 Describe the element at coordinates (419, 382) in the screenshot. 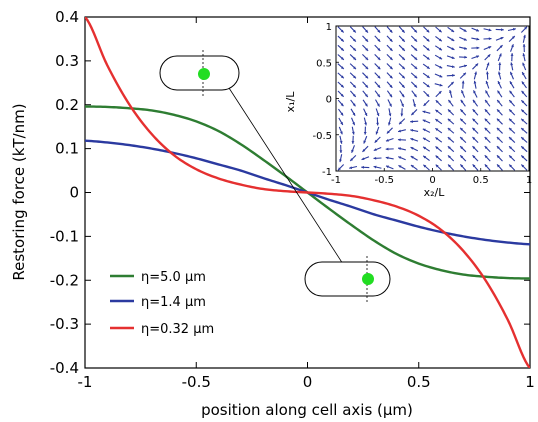

I see `x-tick-label: 0.5` at that location.